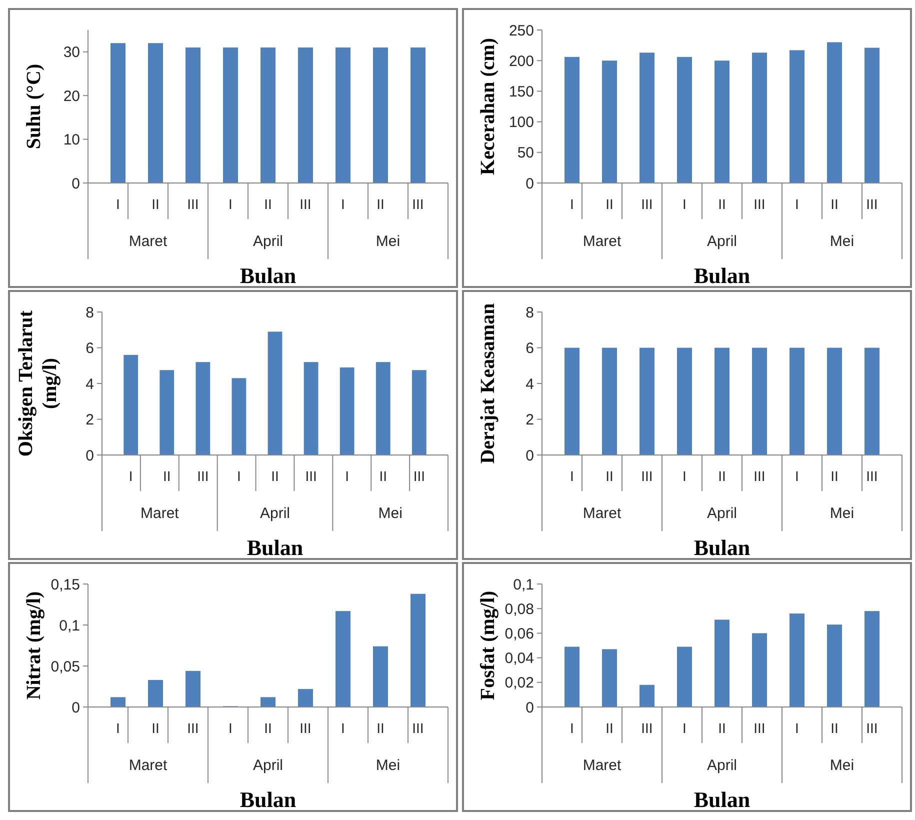 This screenshot has width=915, height=820. Describe the element at coordinates (519, 659) in the screenshot. I see `y-tick-label: 0,04` at that location.